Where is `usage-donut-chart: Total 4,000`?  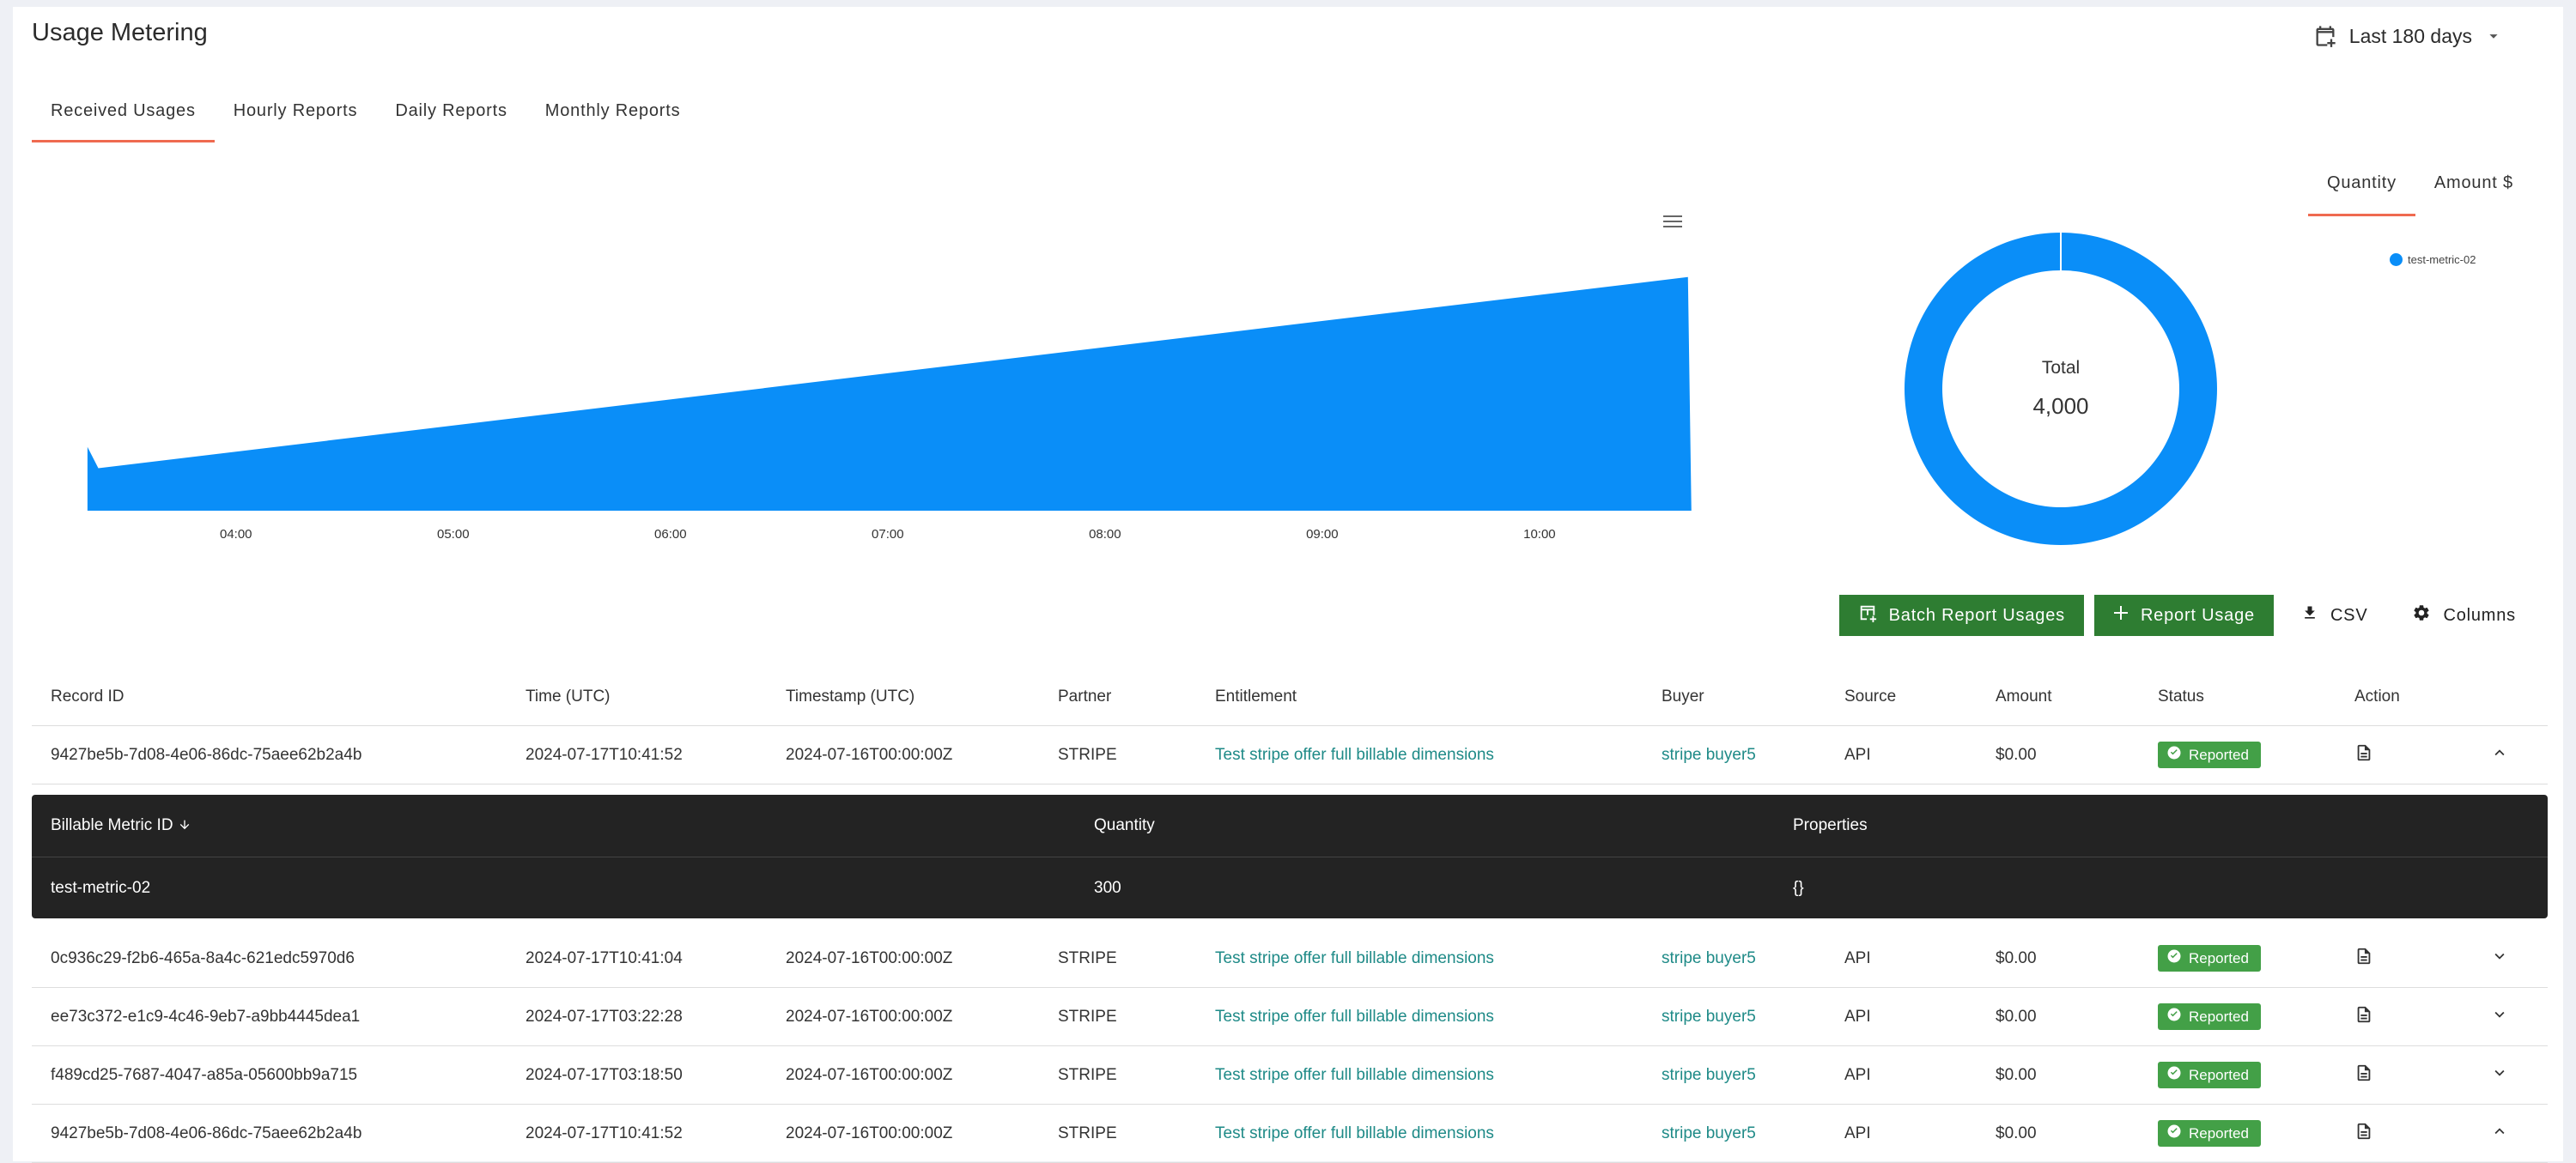 usage-donut-chart: Total 4,000 is located at coordinates (2060, 388).